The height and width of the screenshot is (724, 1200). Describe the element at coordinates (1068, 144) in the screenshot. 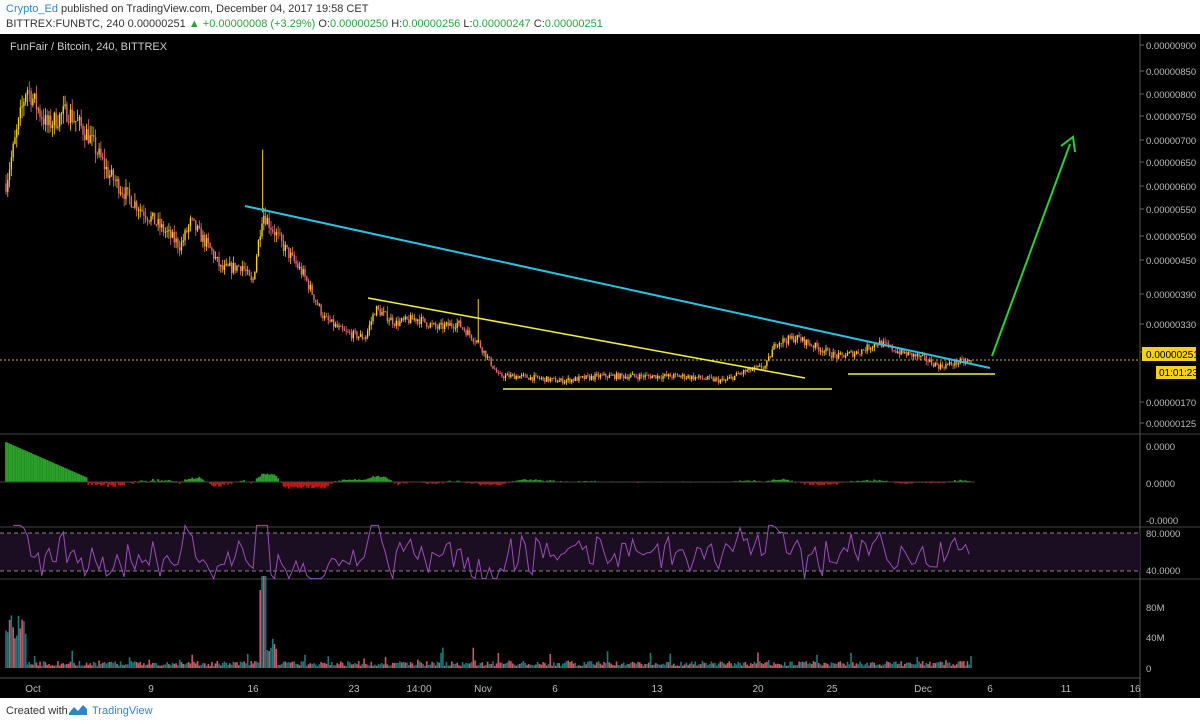

I see `green-arrow-head` at that location.